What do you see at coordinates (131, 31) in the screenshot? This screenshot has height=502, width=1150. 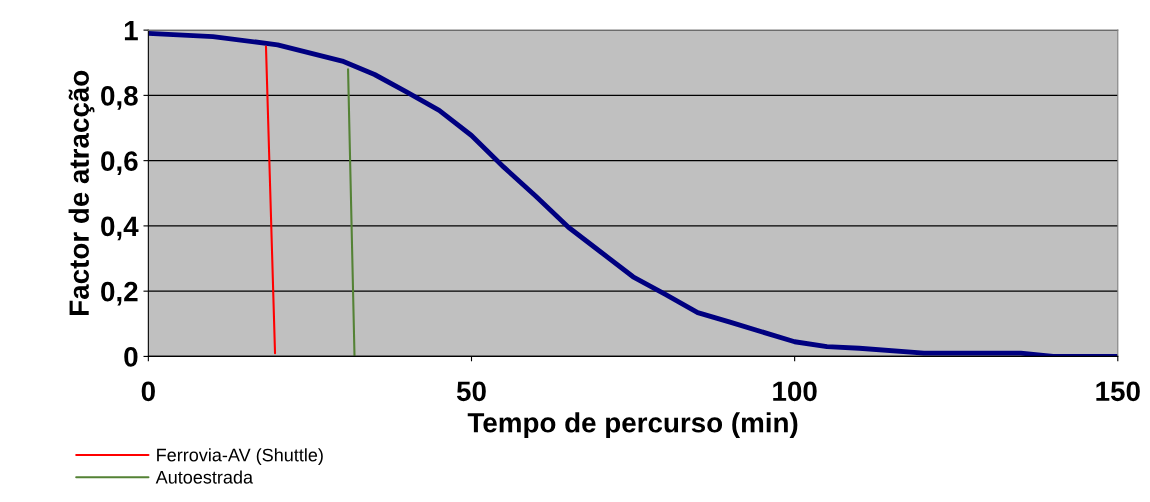 I see `y-tick-label: 1` at bounding box center [131, 31].